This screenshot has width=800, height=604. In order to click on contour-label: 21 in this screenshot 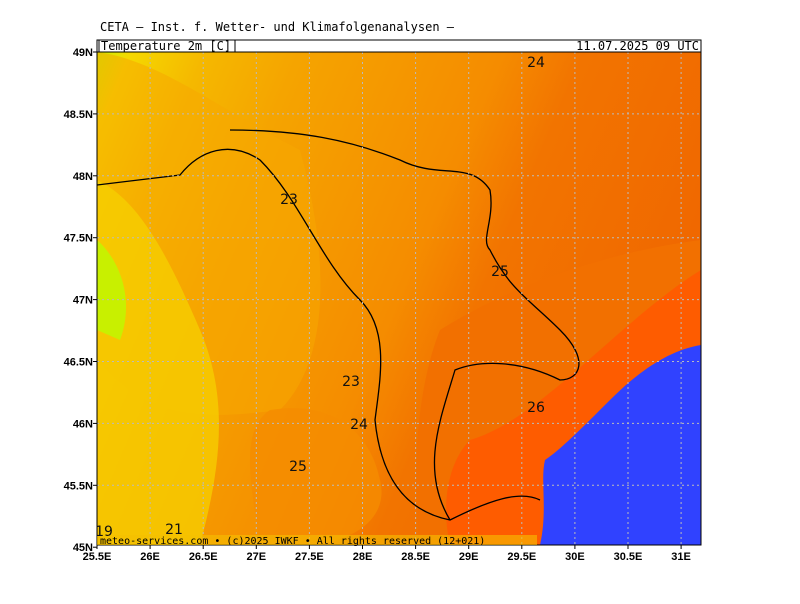, I will do `click(174, 530)`.